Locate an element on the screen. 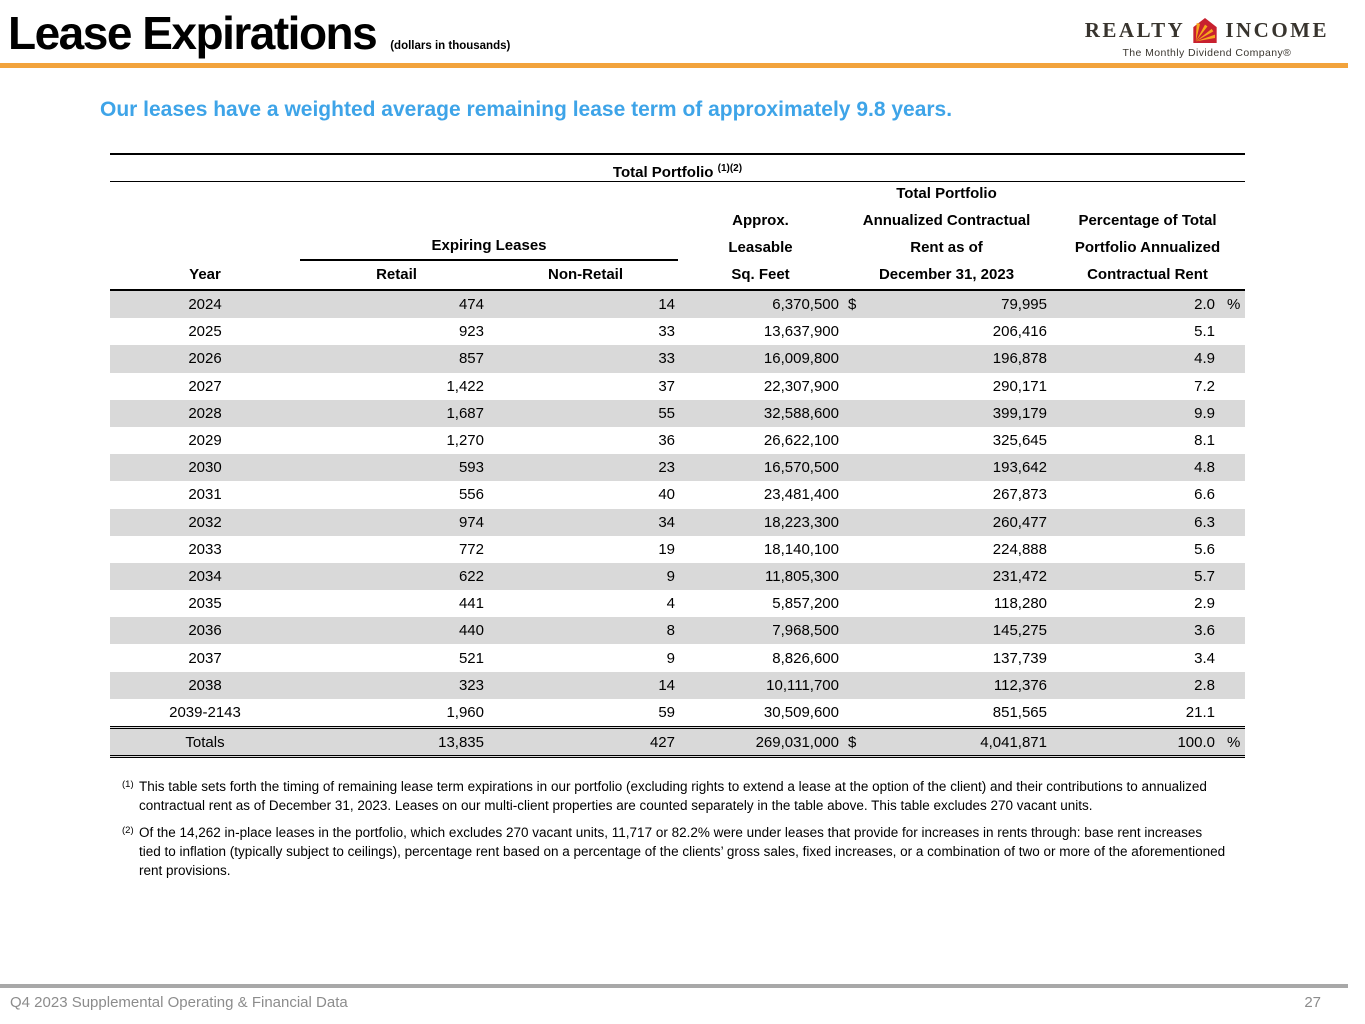  retail-cell: 923 is located at coordinates (471, 332).